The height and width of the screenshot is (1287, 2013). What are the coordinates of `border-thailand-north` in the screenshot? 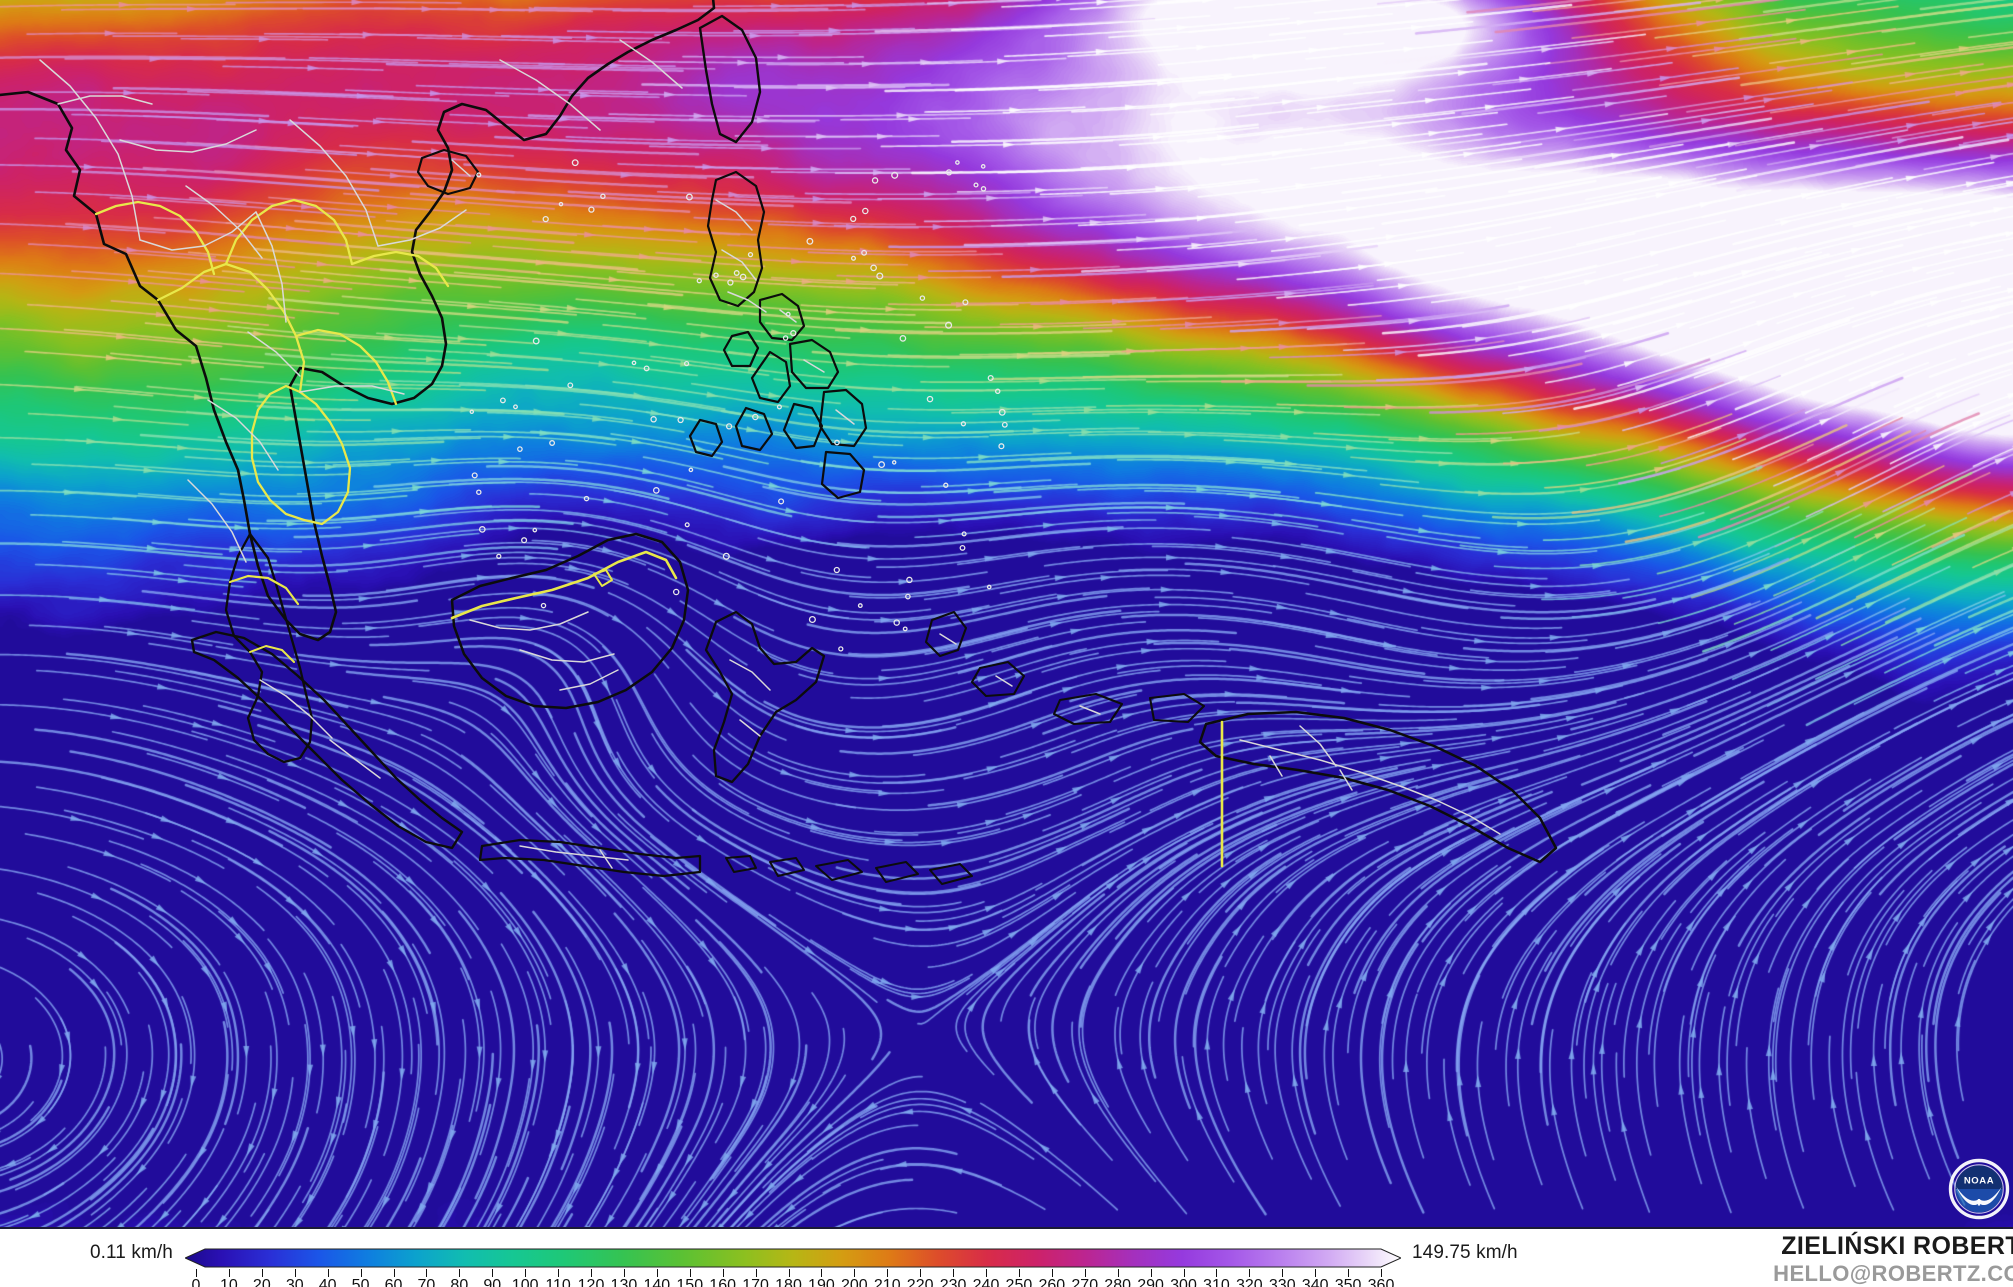 It's located at (231, 328).